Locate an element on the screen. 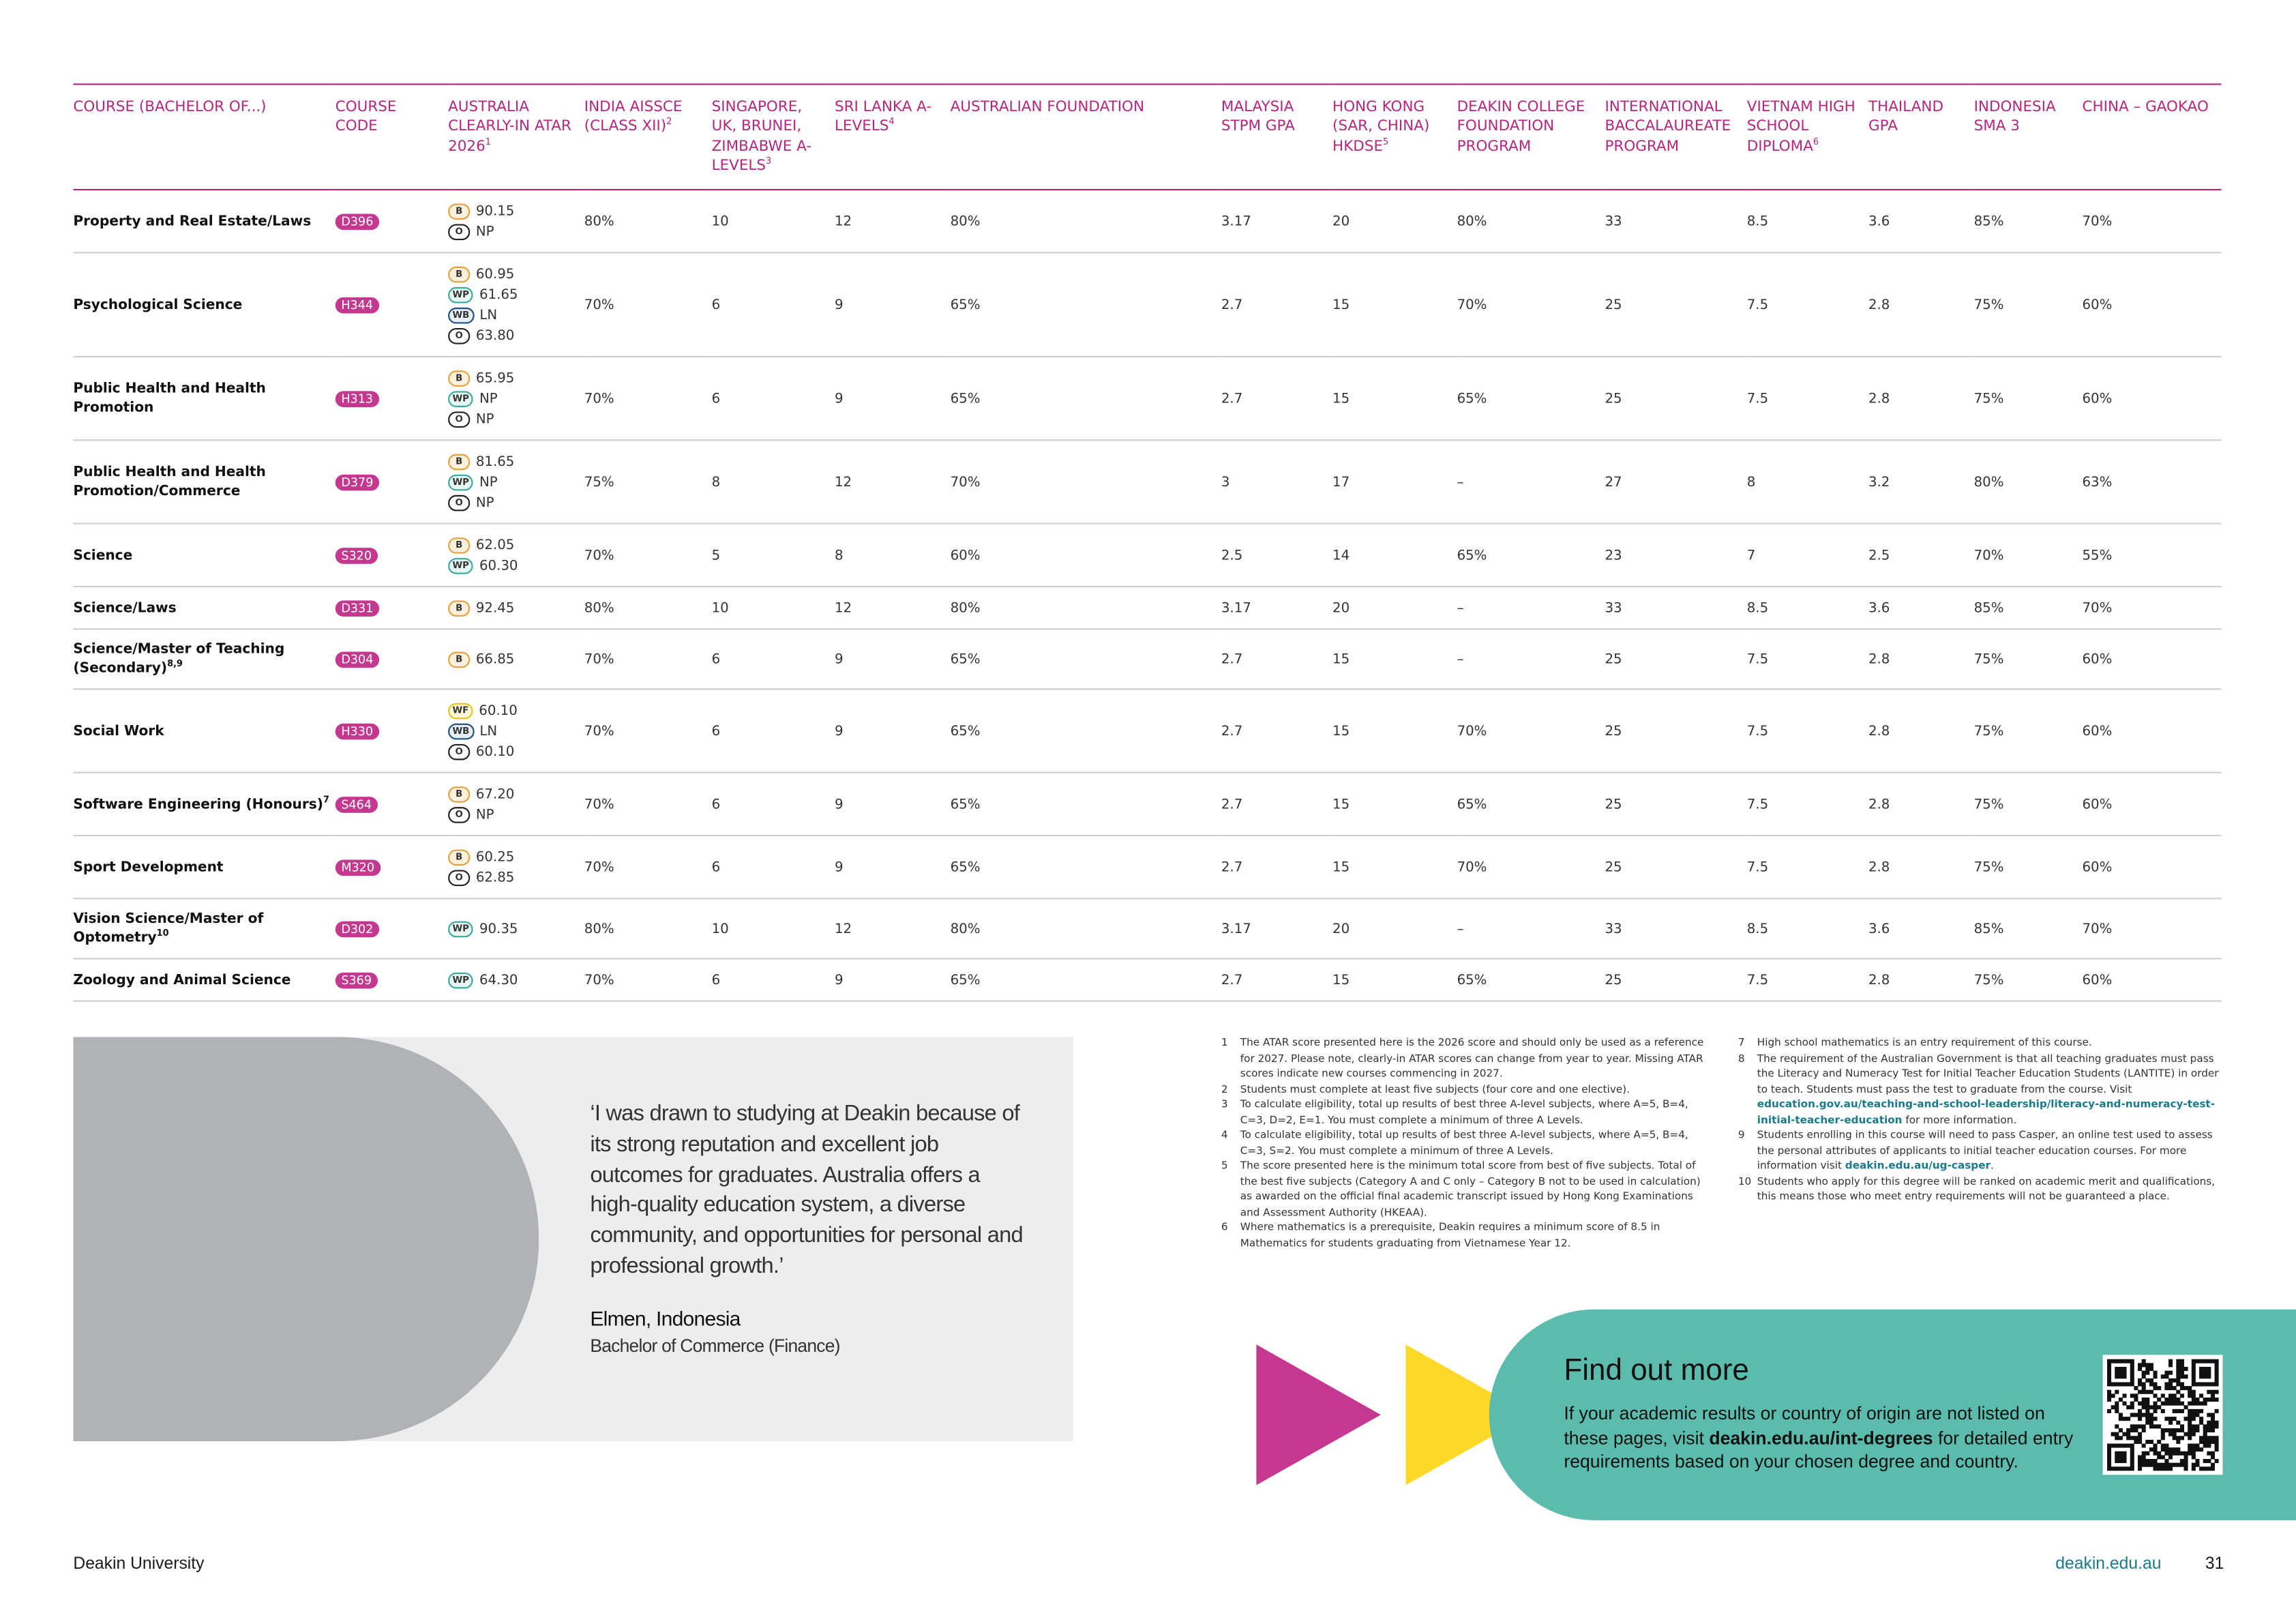 Image resolution: width=2296 pixels, height=1624 pixels. course-name: Software Engineering (Honours)7 is located at coordinates (205, 805).